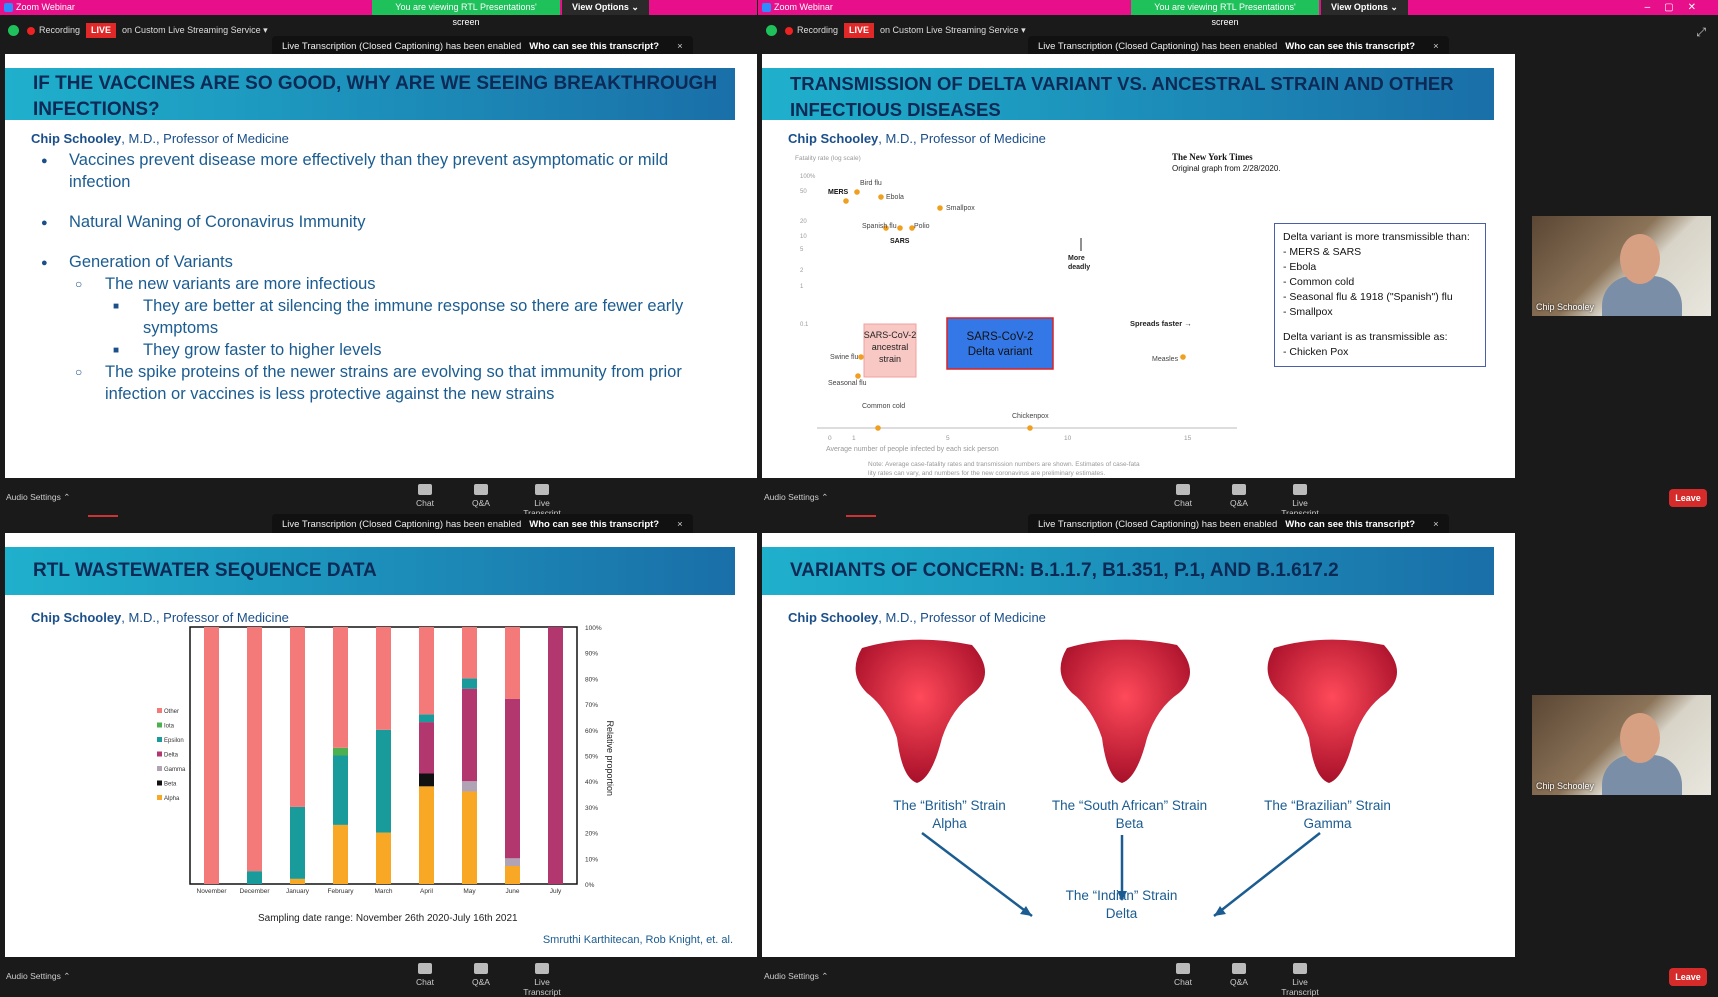  I want to click on chart-credit: Smruthi Karthitecan, Rob Knight, et. al., so click(637, 940).